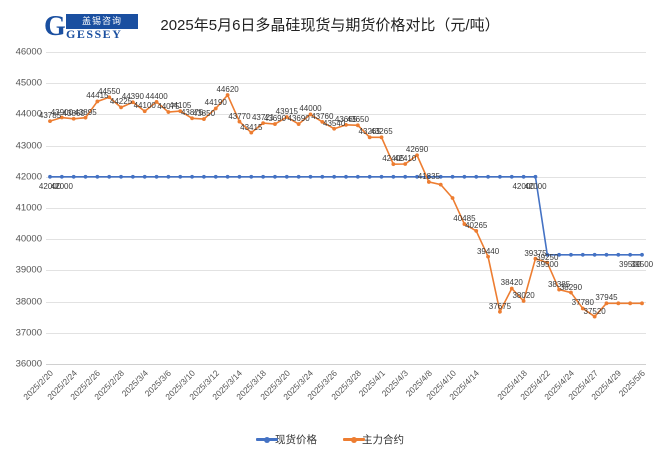  What do you see at coordinates (322, 116) in the screenshot?
I see `data-point-label: 43760` at bounding box center [322, 116].